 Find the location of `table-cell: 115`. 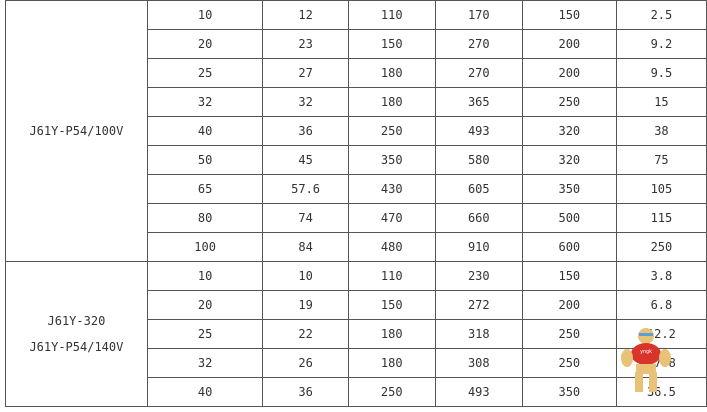

table-cell: 115 is located at coordinates (661, 218).